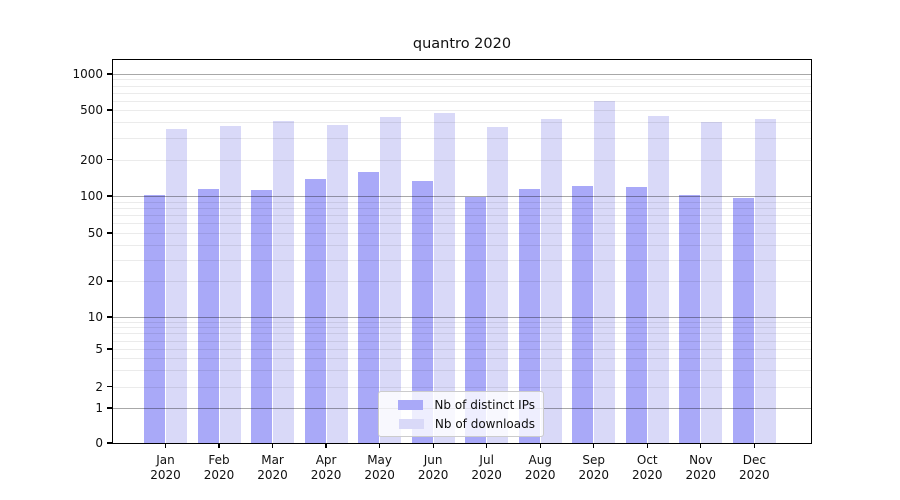 The height and width of the screenshot is (500, 900). Describe the element at coordinates (583, 314) in the screenshot. I see `bar-distinct-ips-sep` at that location.